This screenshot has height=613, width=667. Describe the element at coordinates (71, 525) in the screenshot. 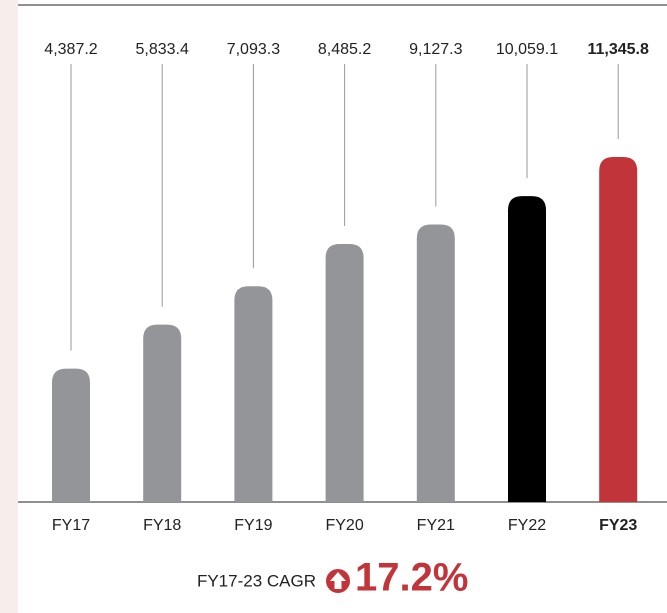

I see `x-tick-label: FY17` at that location.